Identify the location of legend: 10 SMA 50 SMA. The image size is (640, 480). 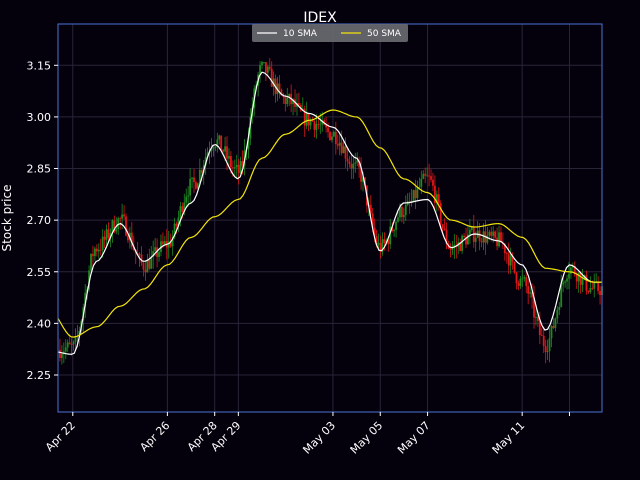
(330, 33).